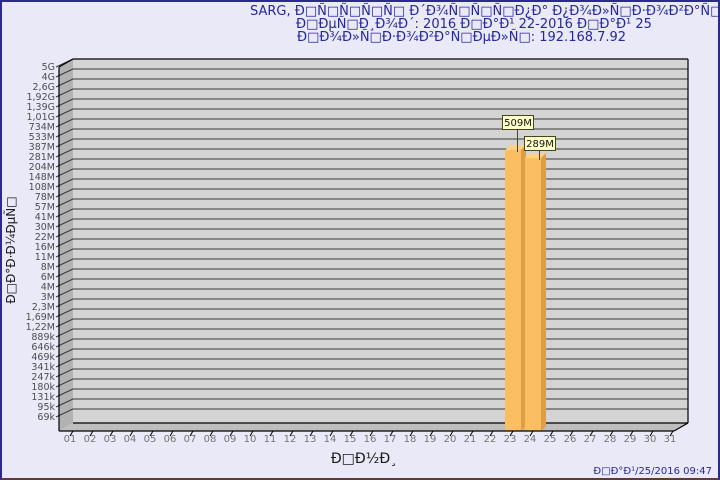 This screenshot has width=720, height=480. What do you see at coordinates (90, 439) in the screenshot?
I see `x-tick-label: 02` at bounding box center [90, 439].